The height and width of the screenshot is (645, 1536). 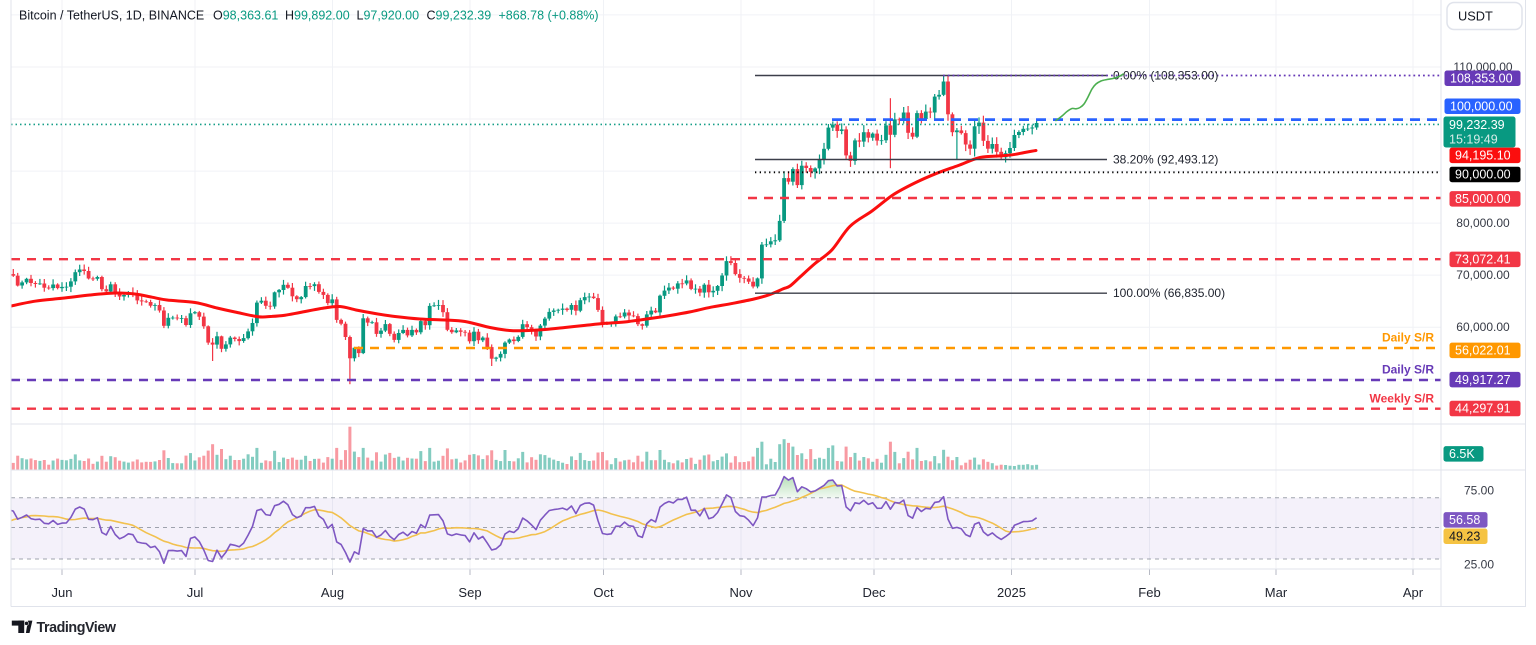 What do you see at coordinates (77, 628) in the screenshot?
I see `svg-text: TradingView` at bounding box center [77, 628].